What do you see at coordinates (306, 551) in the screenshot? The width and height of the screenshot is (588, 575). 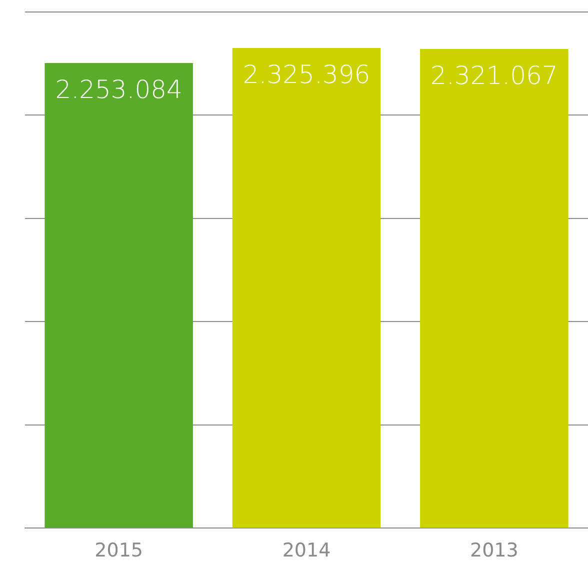 I see `x-tick-label: 2014` at bounding box center [306, 551].